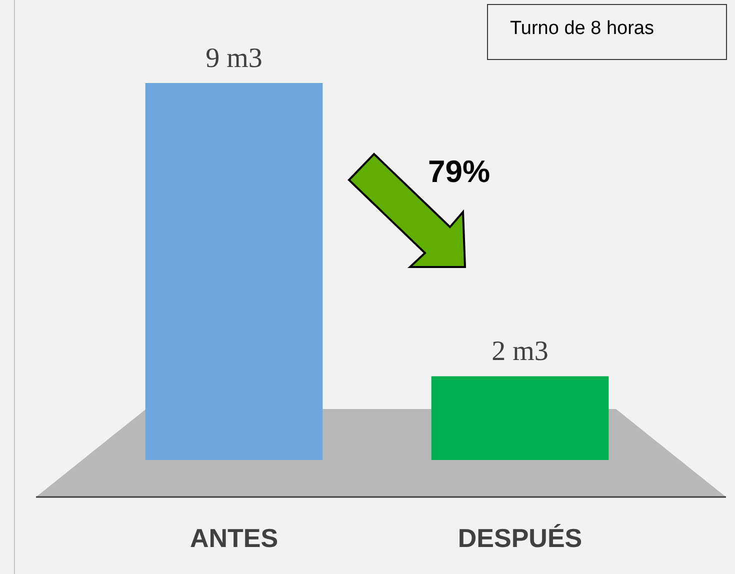 The width and height of the screenshot is (735, 574). Describe the element at coordinates (607, 32) in the screenshot. I see `label-box: Turno de 8 horas` at that location.